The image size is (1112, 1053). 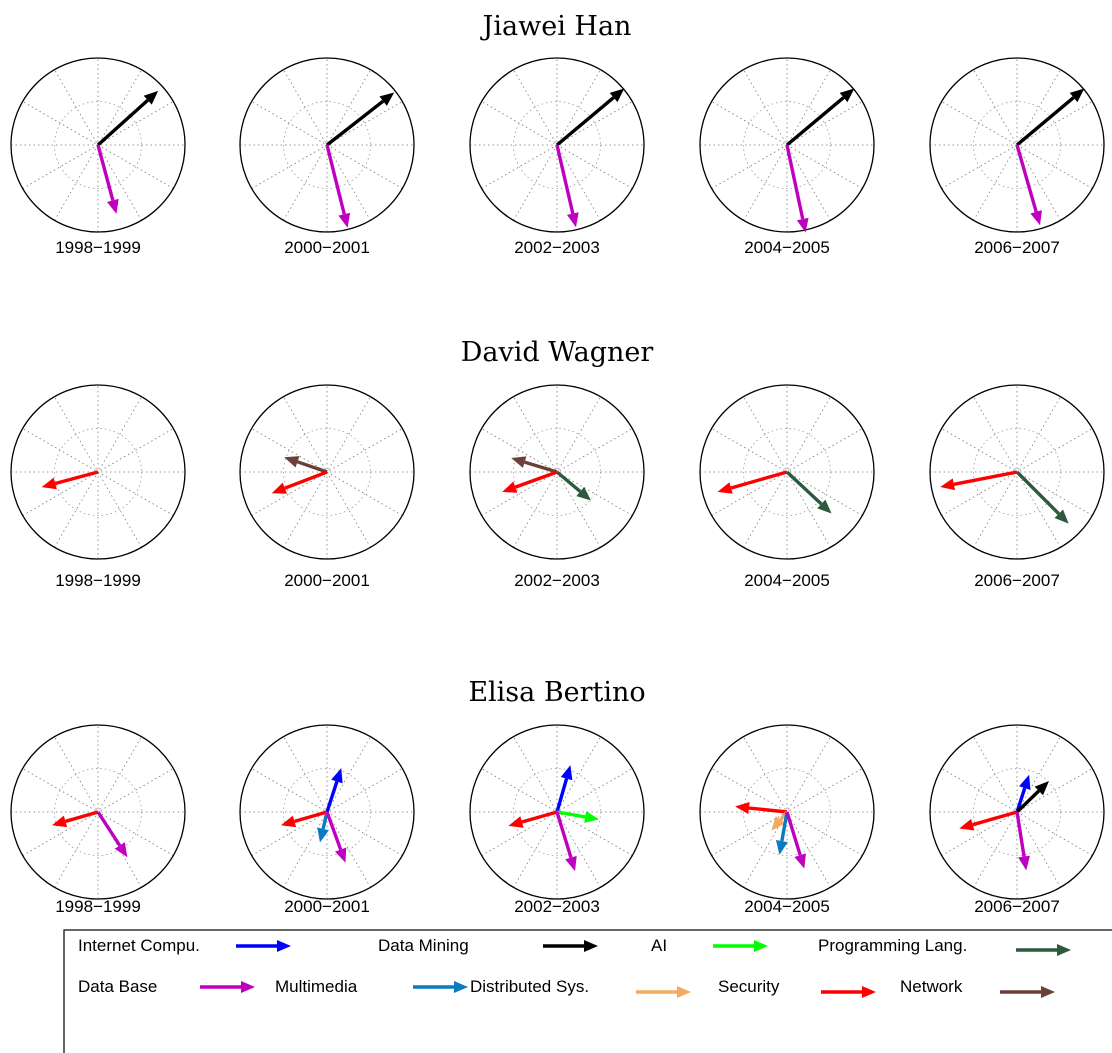 I want to click on legend-label: Data Base, so click(x=117, y=986).